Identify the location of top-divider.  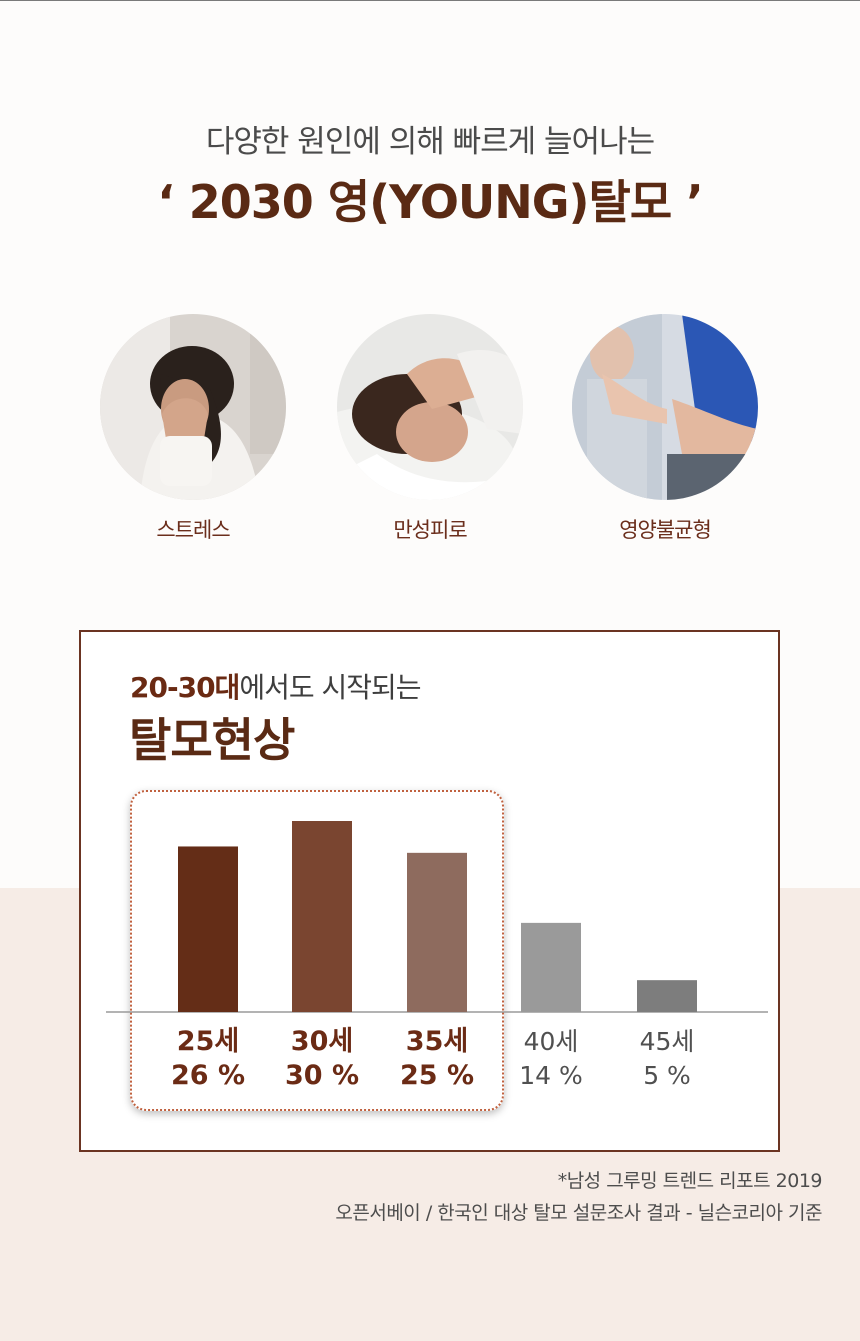
(430, 0).